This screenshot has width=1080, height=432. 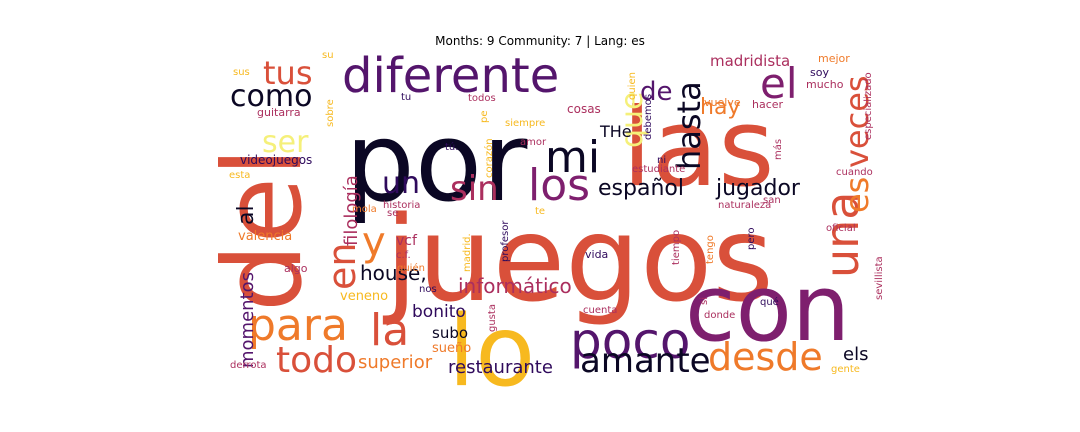 I want to click on word-2: las, so click(x=698, y=148).